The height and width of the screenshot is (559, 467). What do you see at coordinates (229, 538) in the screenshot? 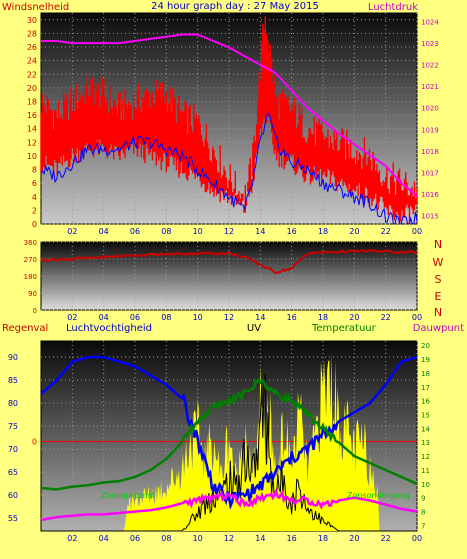
I see `climate-x-tick-12: 12` at bounding box center [229, 538].